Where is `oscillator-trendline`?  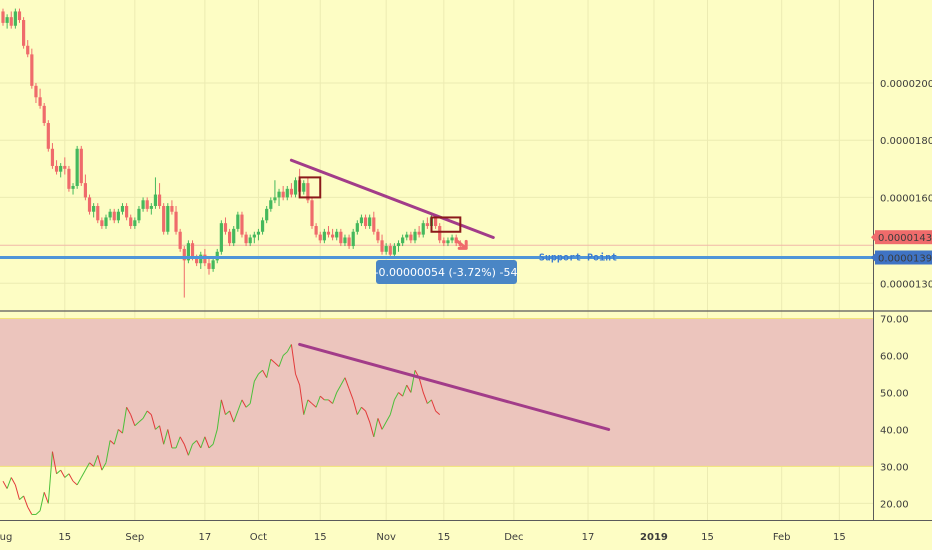 oscillator-trendline is located at coordinates (454, 386).